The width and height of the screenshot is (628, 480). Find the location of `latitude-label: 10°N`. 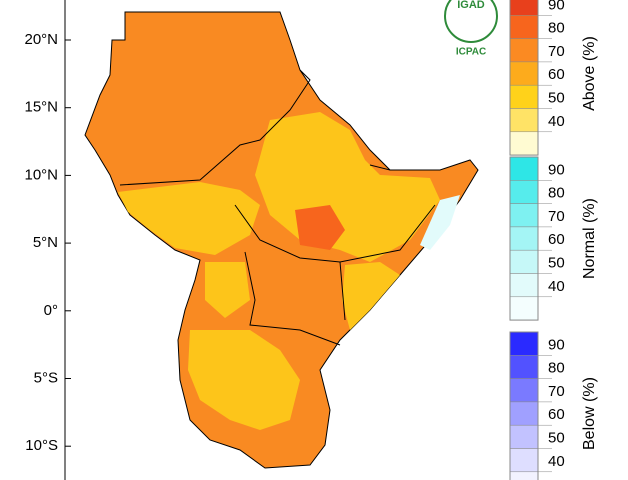

latitude-label: 10°N is located at coordinates (41, 174).